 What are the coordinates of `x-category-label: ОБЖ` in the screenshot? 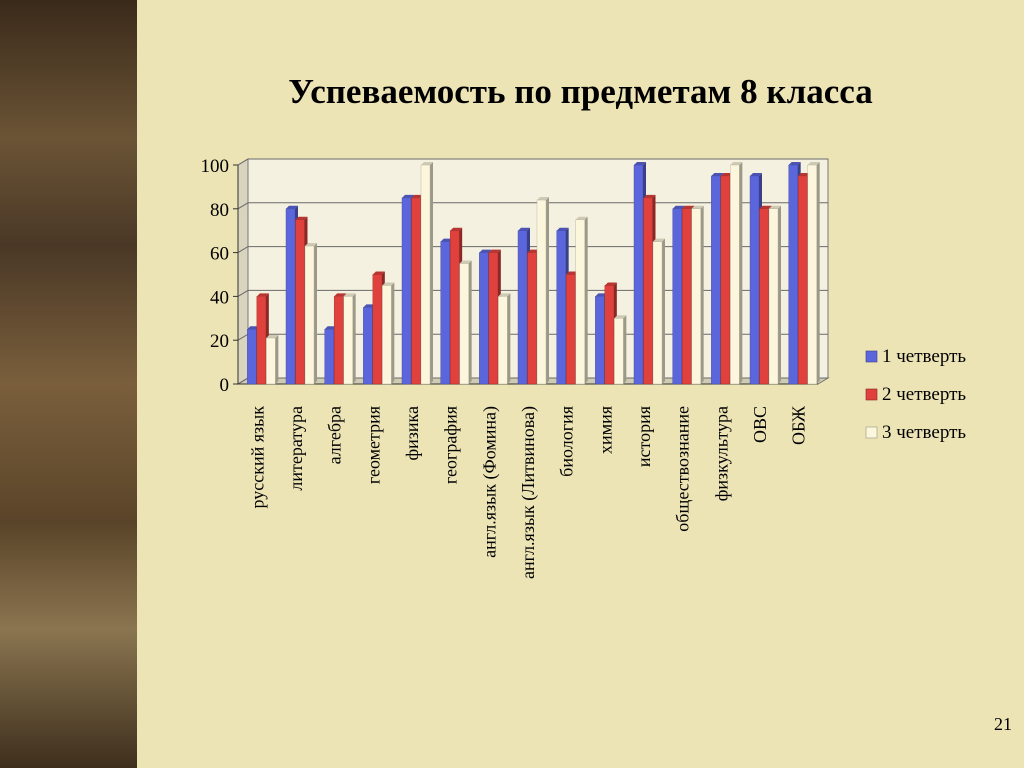 It's located at (799, 425).